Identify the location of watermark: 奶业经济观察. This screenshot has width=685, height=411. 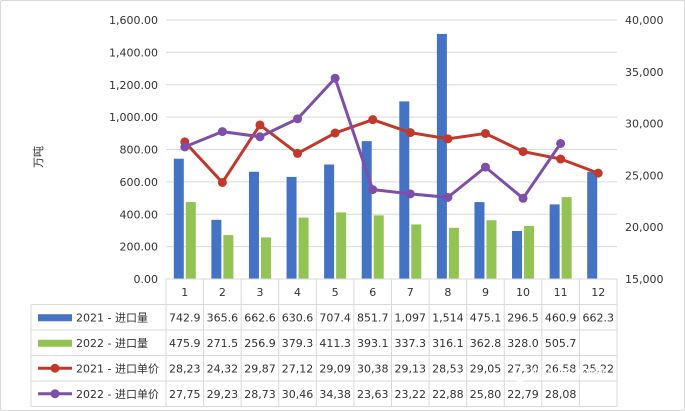
(560, 374).